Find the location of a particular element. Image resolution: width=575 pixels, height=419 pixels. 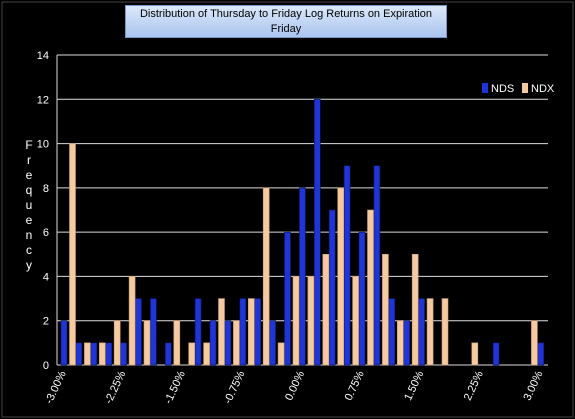

x-tick-label: 2.25% is located at coordinates (474, 386).